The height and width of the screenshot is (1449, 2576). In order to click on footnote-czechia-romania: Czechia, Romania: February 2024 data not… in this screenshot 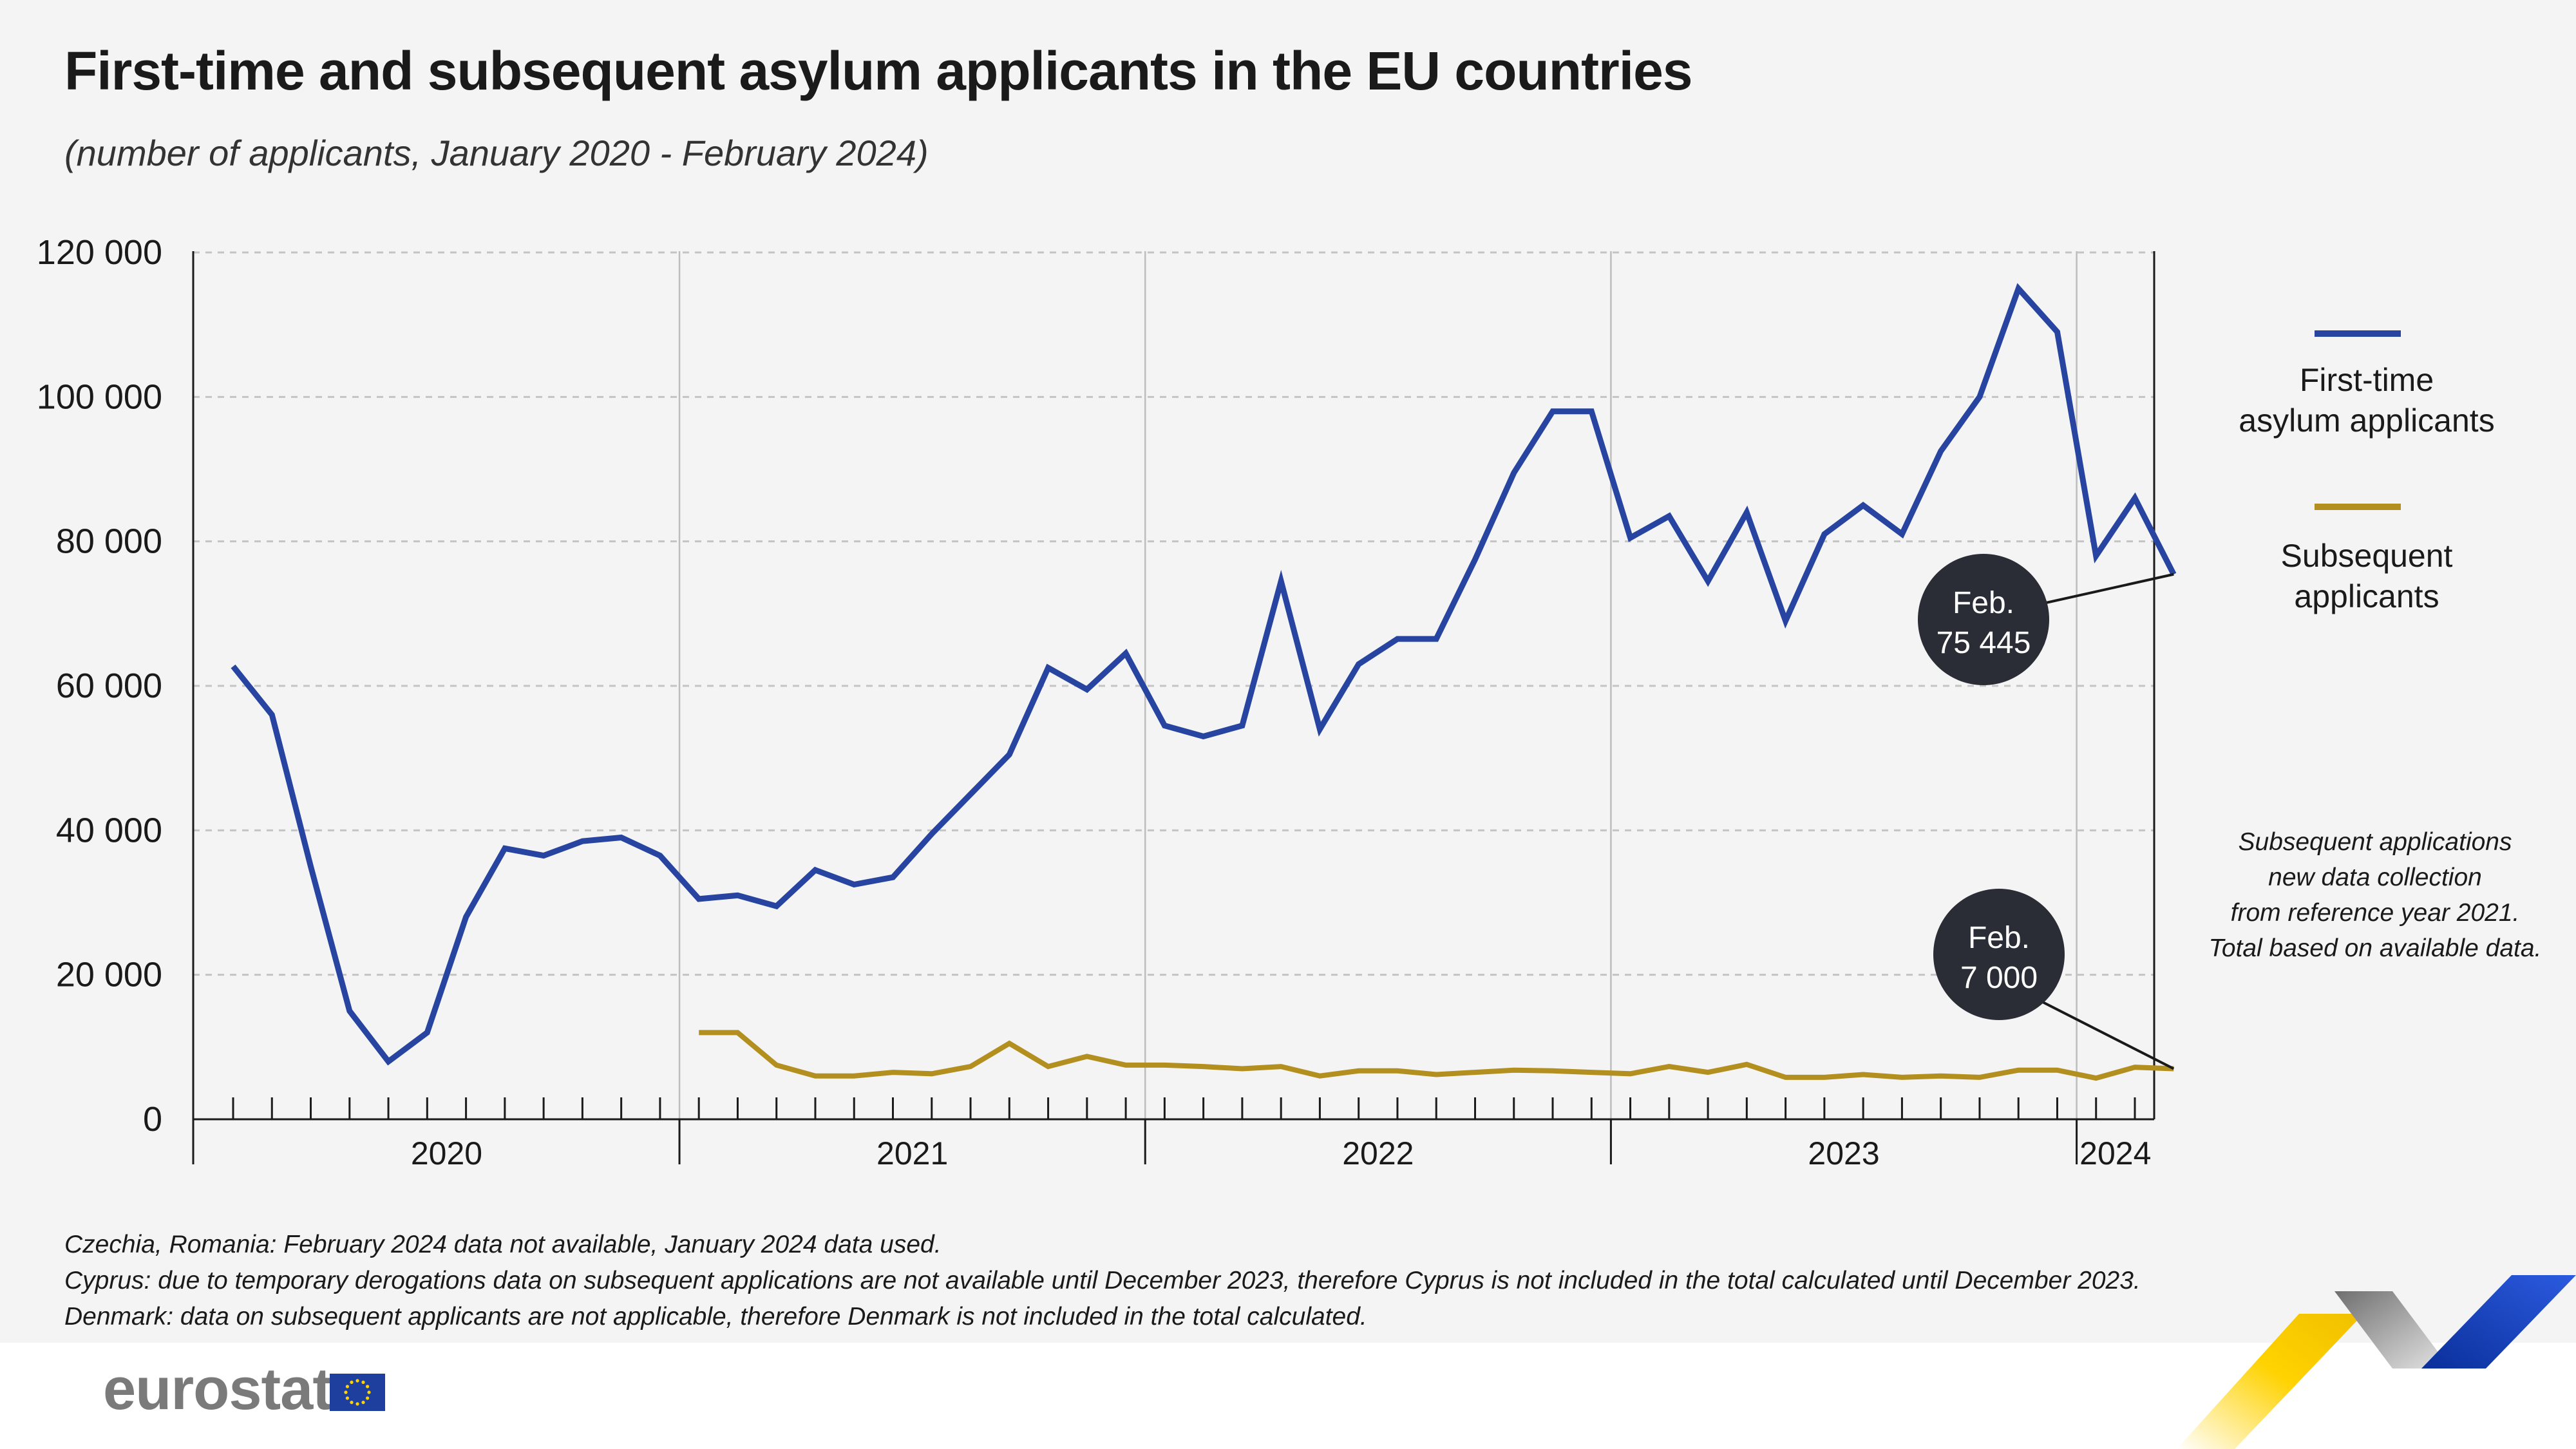, I will do `click(503, 1244)`.